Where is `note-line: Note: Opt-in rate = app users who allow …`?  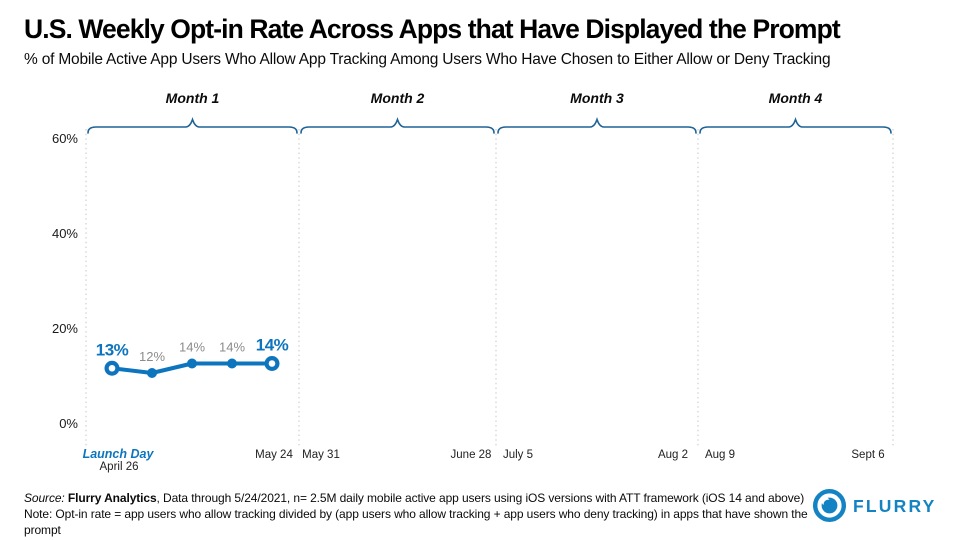 note-line: Note: Opt-in rate = app users who allow … is located at coordinates (416, 522).